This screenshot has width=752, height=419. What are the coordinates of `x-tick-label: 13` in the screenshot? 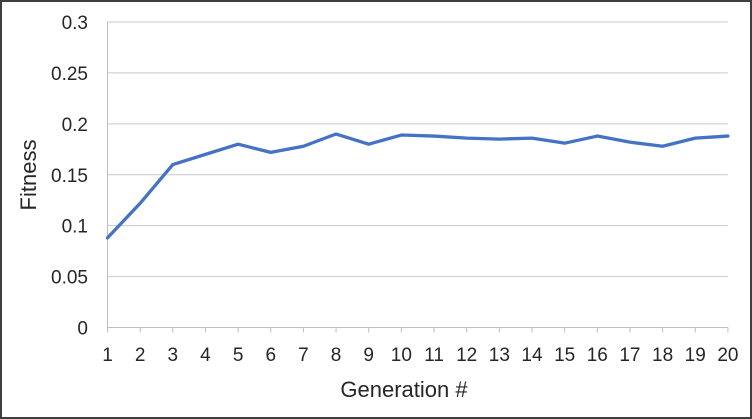 It's located at (499, 355).